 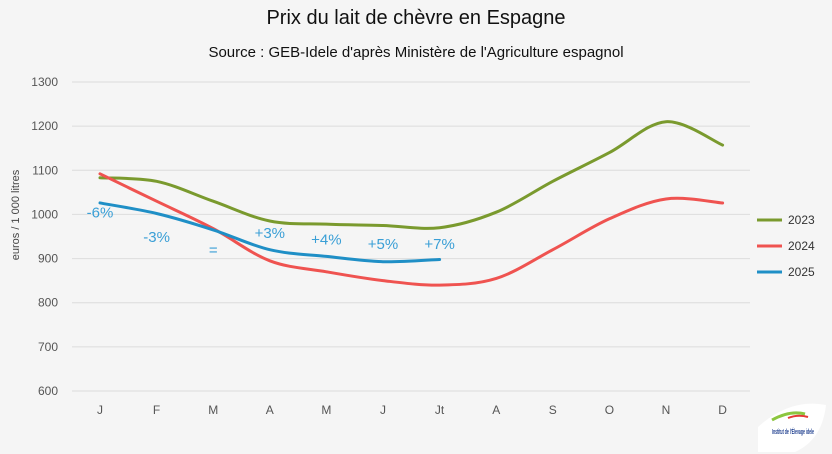 I want to click on logo-text: Institut de l'Élevage idele, so click(x=793, y=431).